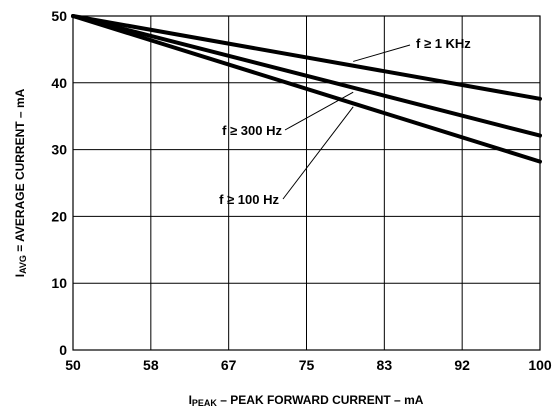 Image resolution: width=559 pixels, height=415 pixels. I want to click on annotation-label: f ≥ 100 Hz, so click(249, 199).